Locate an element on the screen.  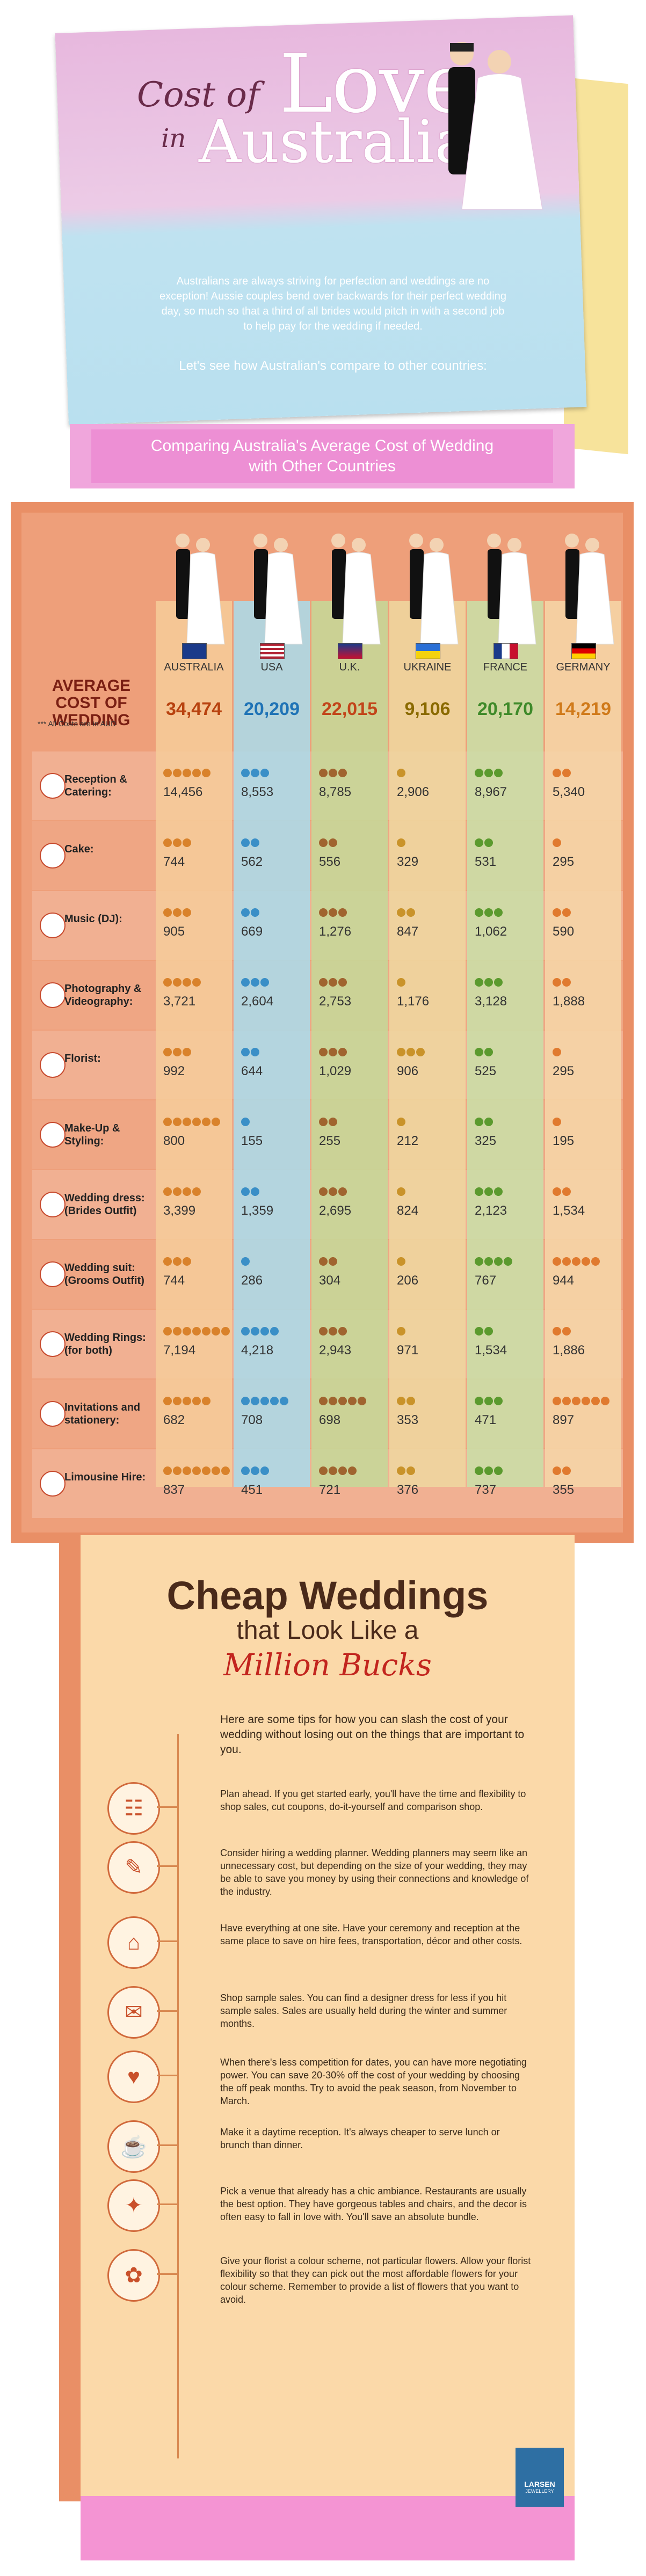
category-label: Florist: is located at coordinates (83, 1058).